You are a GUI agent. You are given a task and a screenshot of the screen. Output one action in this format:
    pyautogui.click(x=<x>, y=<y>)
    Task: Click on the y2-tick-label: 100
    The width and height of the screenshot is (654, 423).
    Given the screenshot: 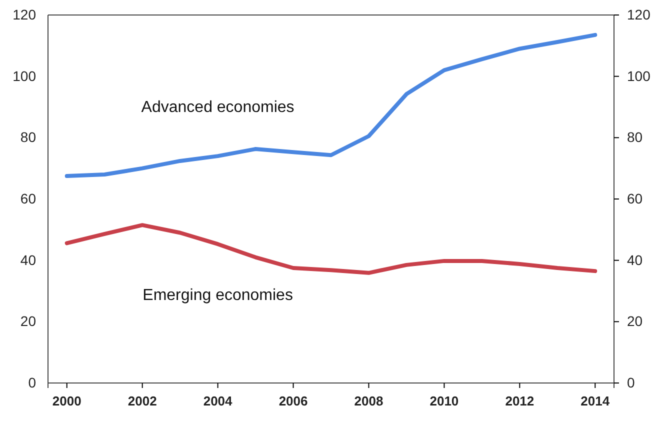 What is the action you would take?
    pyautogui.click(x=639, y=76)
    